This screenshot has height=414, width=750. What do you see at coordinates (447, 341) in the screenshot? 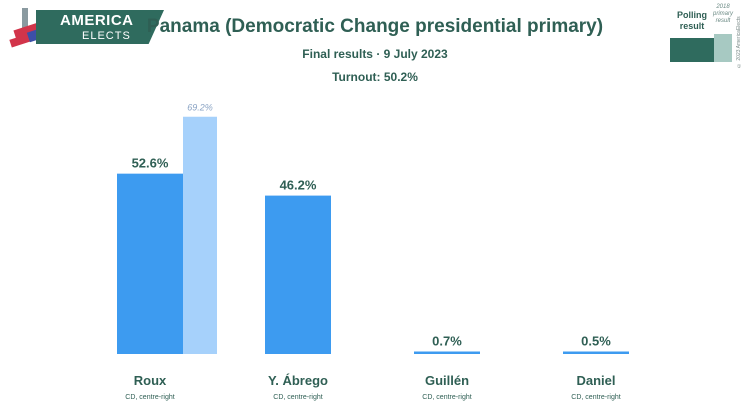
I see `bar-label-polling-2: 0.7%` at bounding box center [447, 341].